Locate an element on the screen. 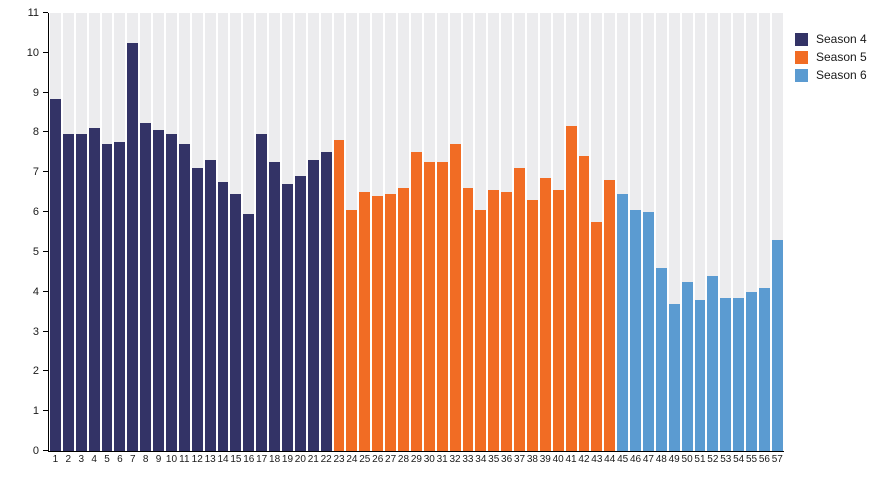 The height and width of the screenshot is (500, 876). bar-column: 49 is located at coordinates (674, 239).